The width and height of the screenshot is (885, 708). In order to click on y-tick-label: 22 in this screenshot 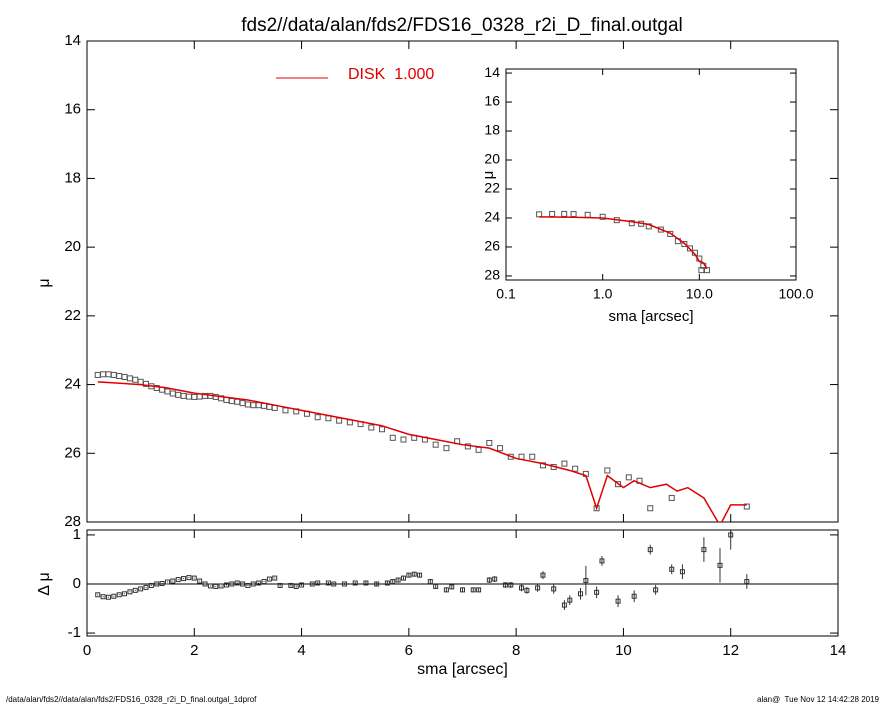, I will do `click(72, 315)`.